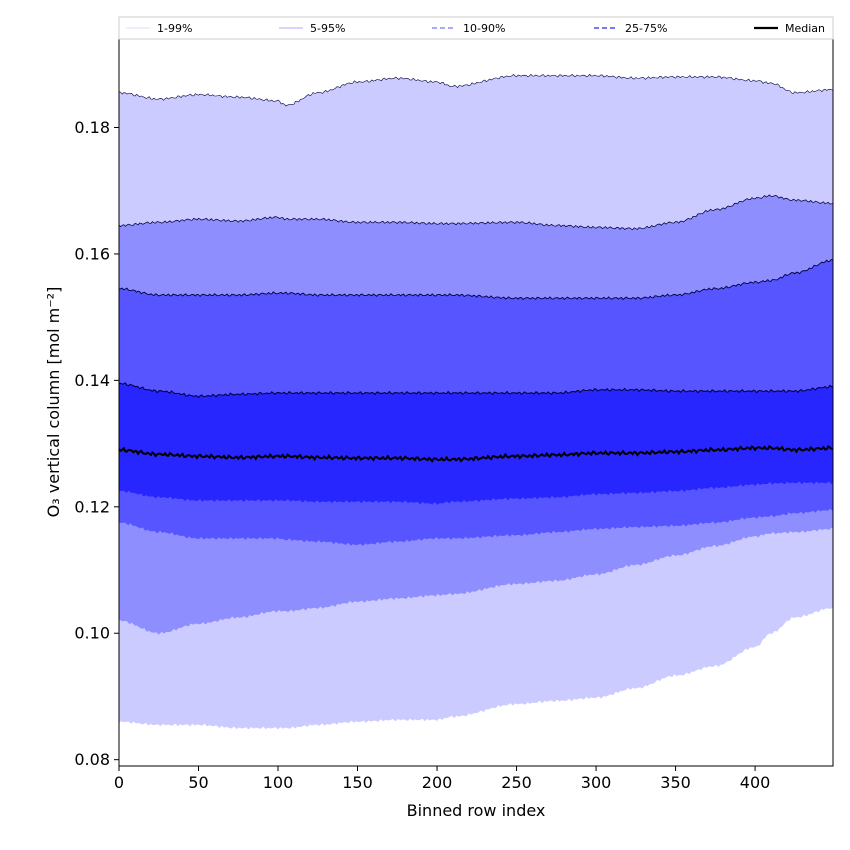 The height and width of the screenshot is (850, 850). I want to click on legend-label-3: 25-75%, so click(646, 28).